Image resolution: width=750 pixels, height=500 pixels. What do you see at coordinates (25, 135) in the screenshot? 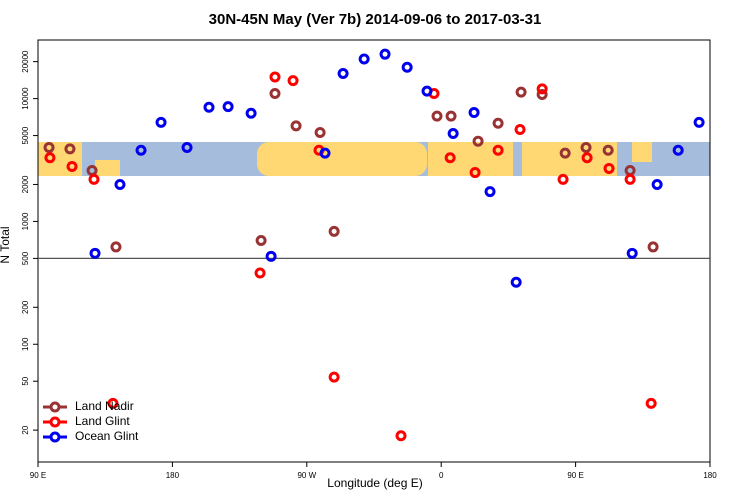
I see `y-tick-label: 5000` at bounding box center [25, 135].